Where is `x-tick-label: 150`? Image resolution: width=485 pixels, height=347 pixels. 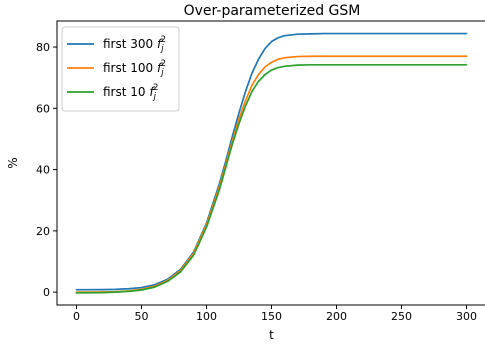
x-tick-label: 150 is located at coordinates (271, 316).